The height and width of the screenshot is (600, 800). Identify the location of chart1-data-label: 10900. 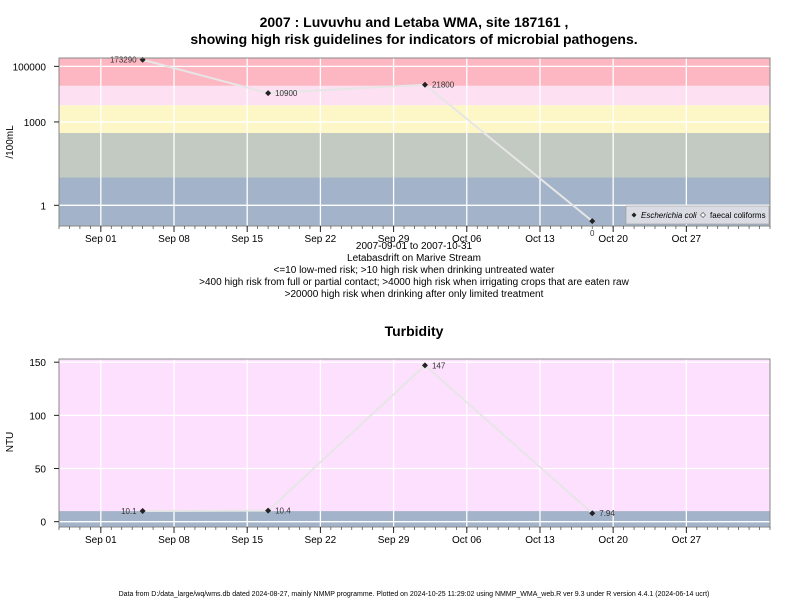
(286, 93).